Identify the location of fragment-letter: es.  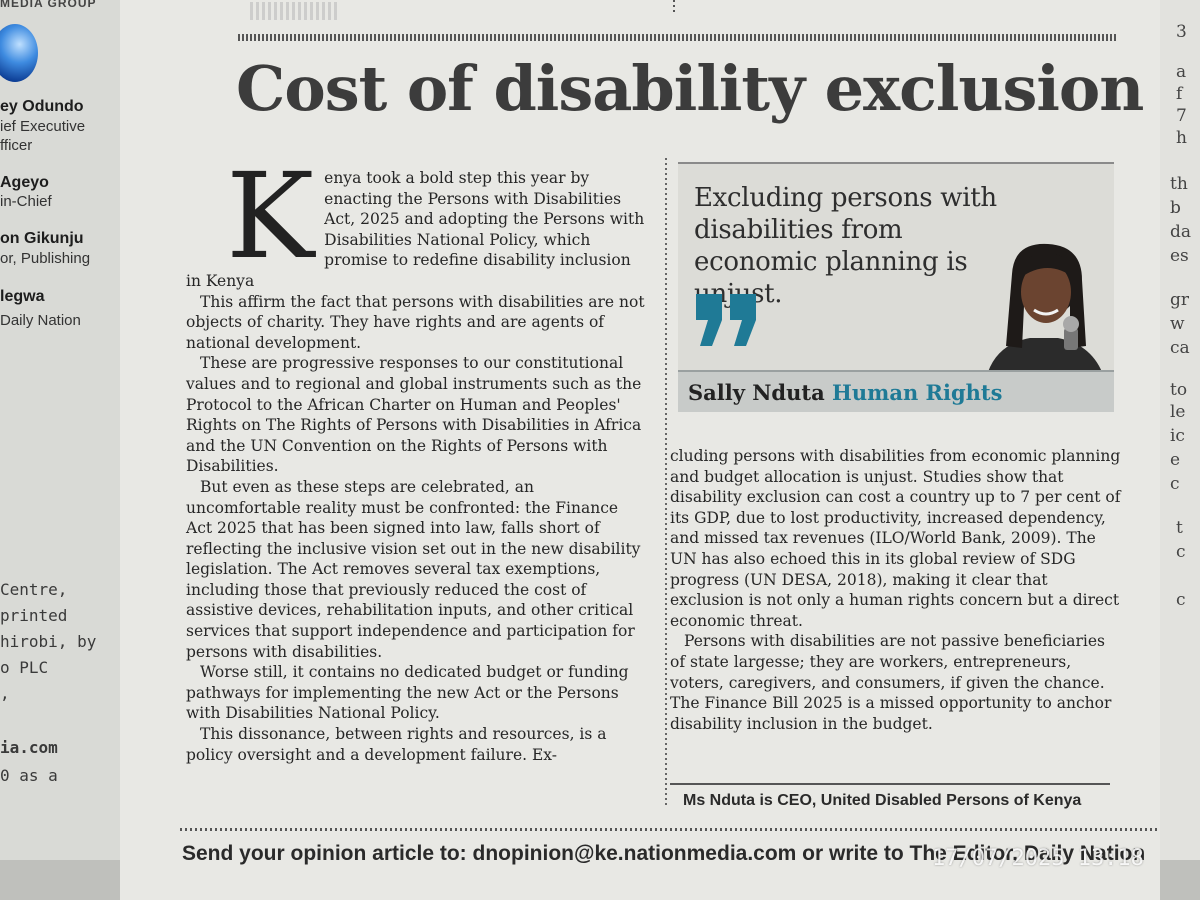
(1179, 256).